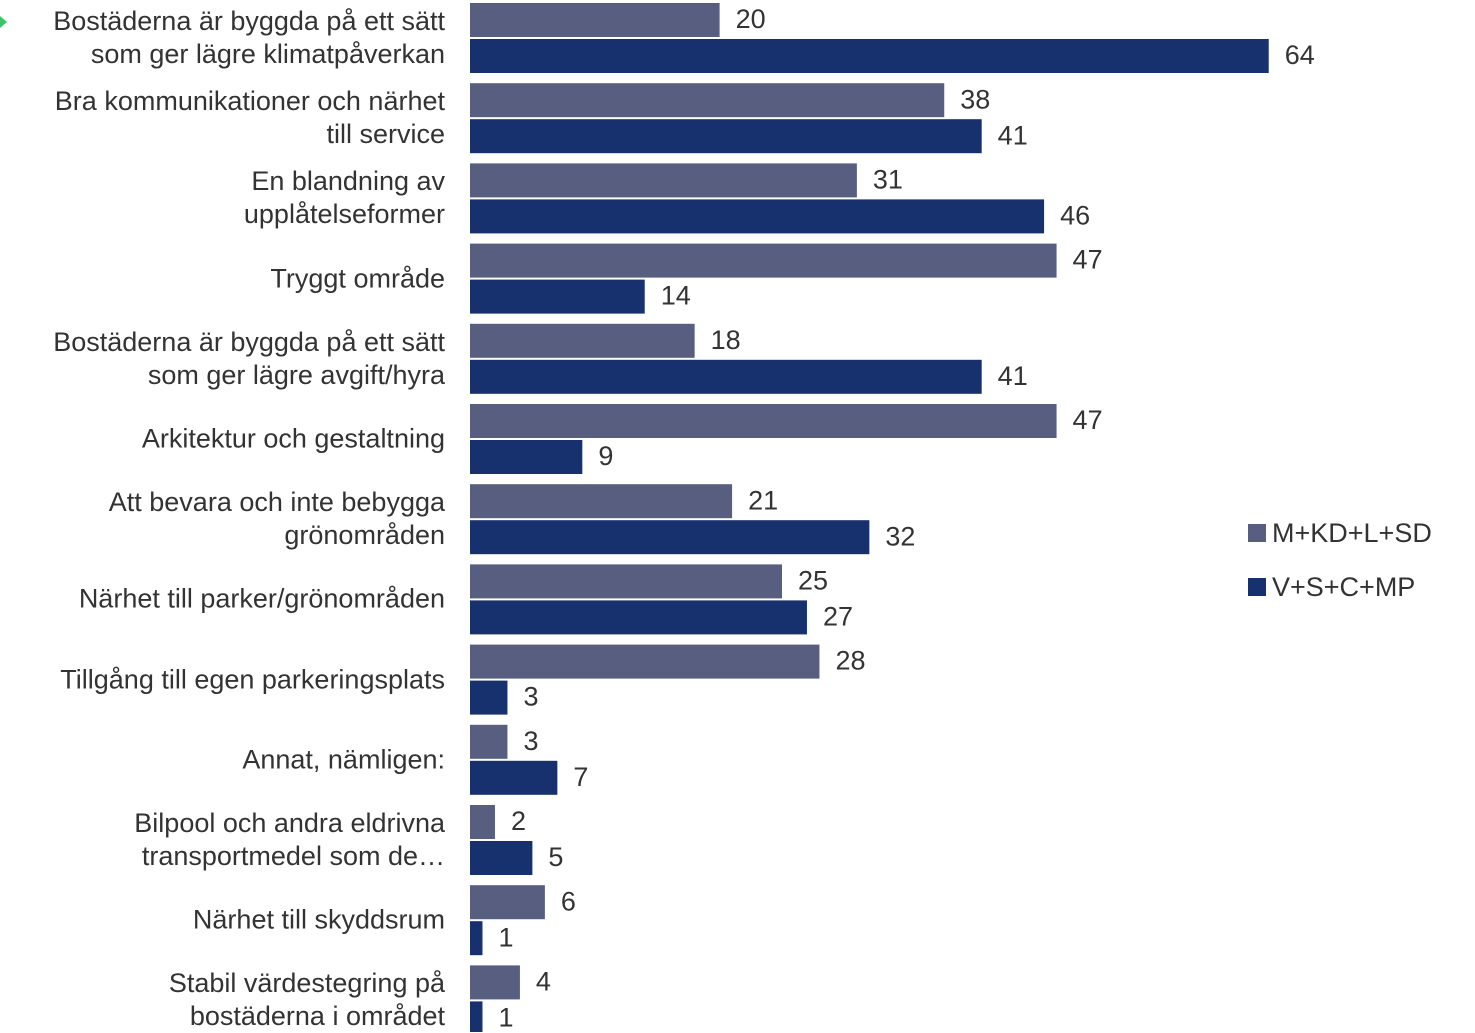 The height and width of the screenshot is (1033, 1475). Describe the element at coordinates (543, 982) in the screenshot. I see `data-label-series-0: 4` at that location.